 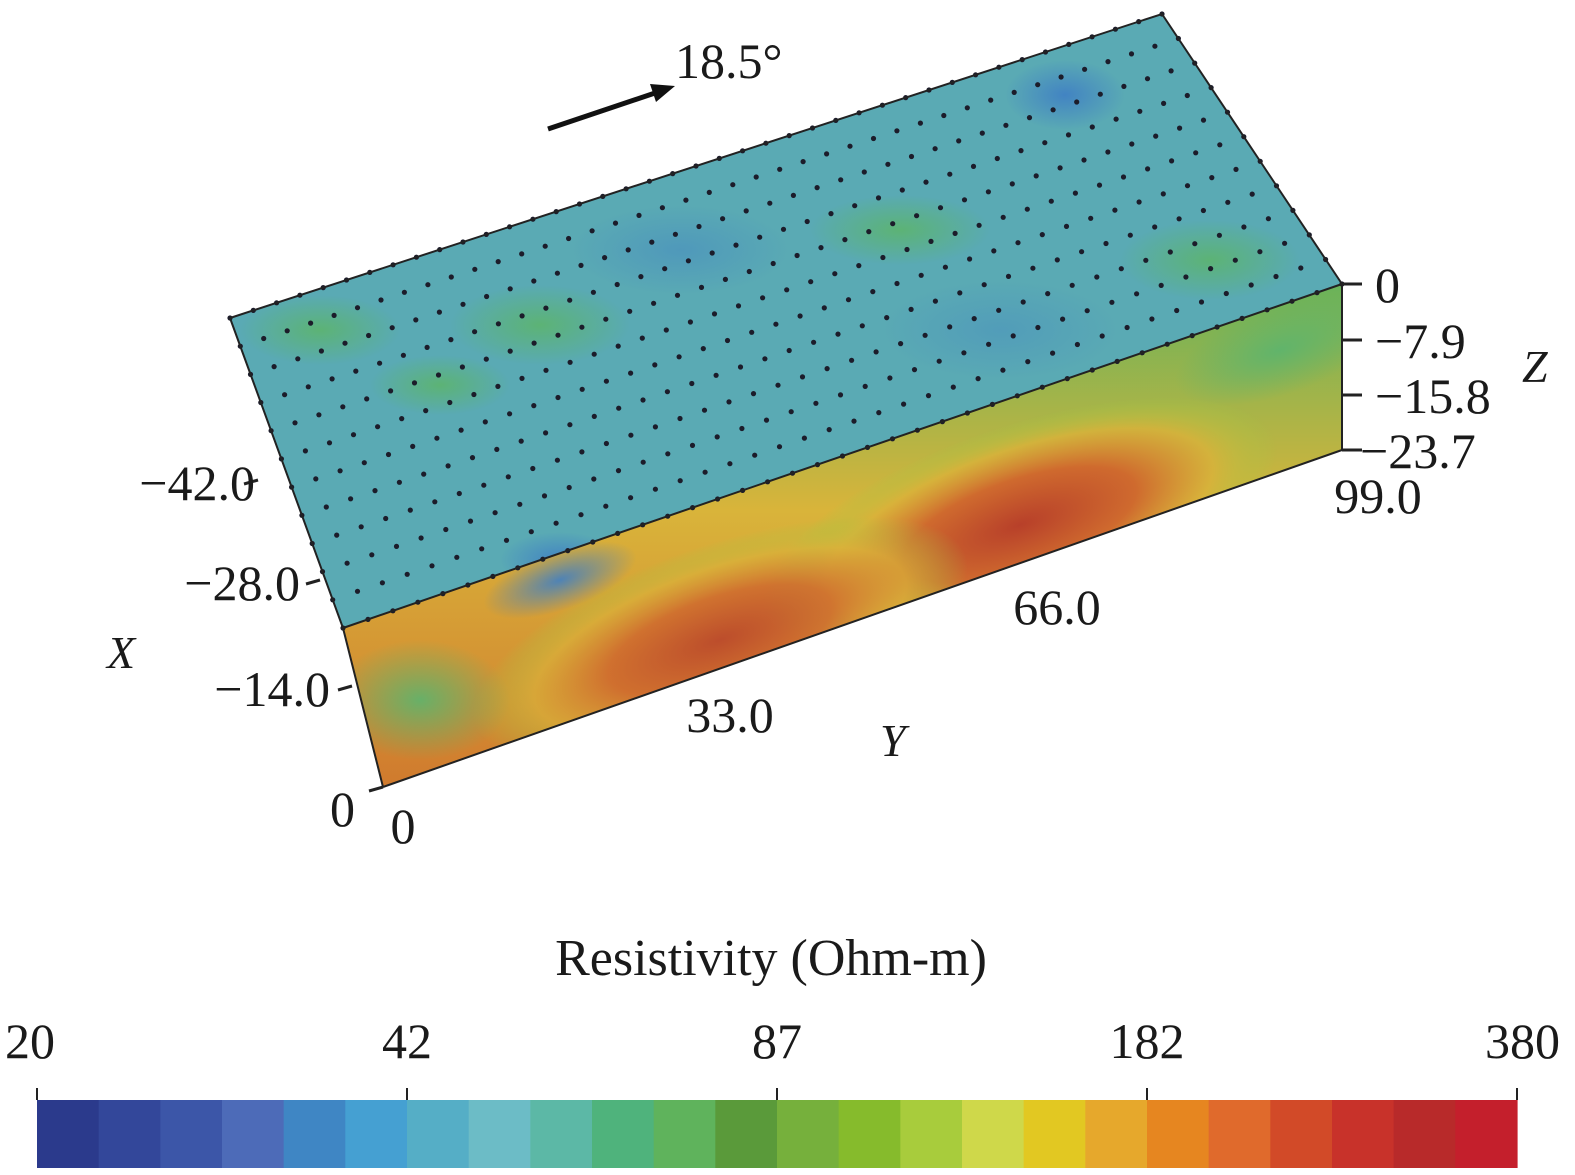 I want to click on x-tick-label: −42.0, so click(x=197, y=483).